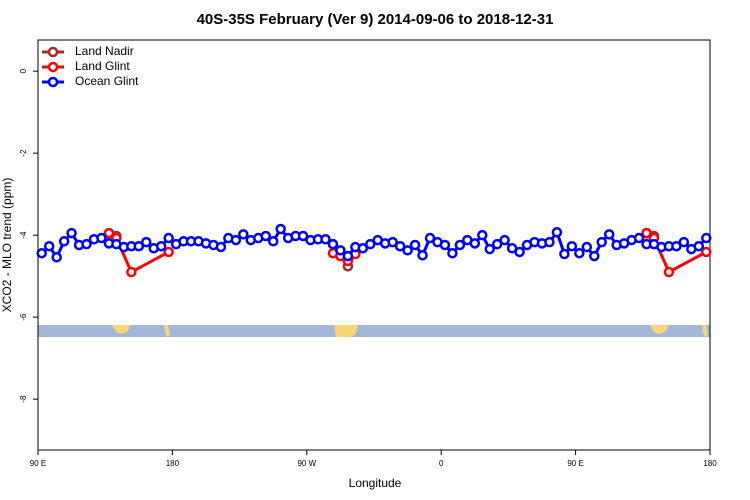 Image resolution: width=750 pixels, height=500 pixels. What do you see at coordinates (306, 463) in the screenshot?
I see `x-tick-label: 90 W` at bounding box center [306, 463].